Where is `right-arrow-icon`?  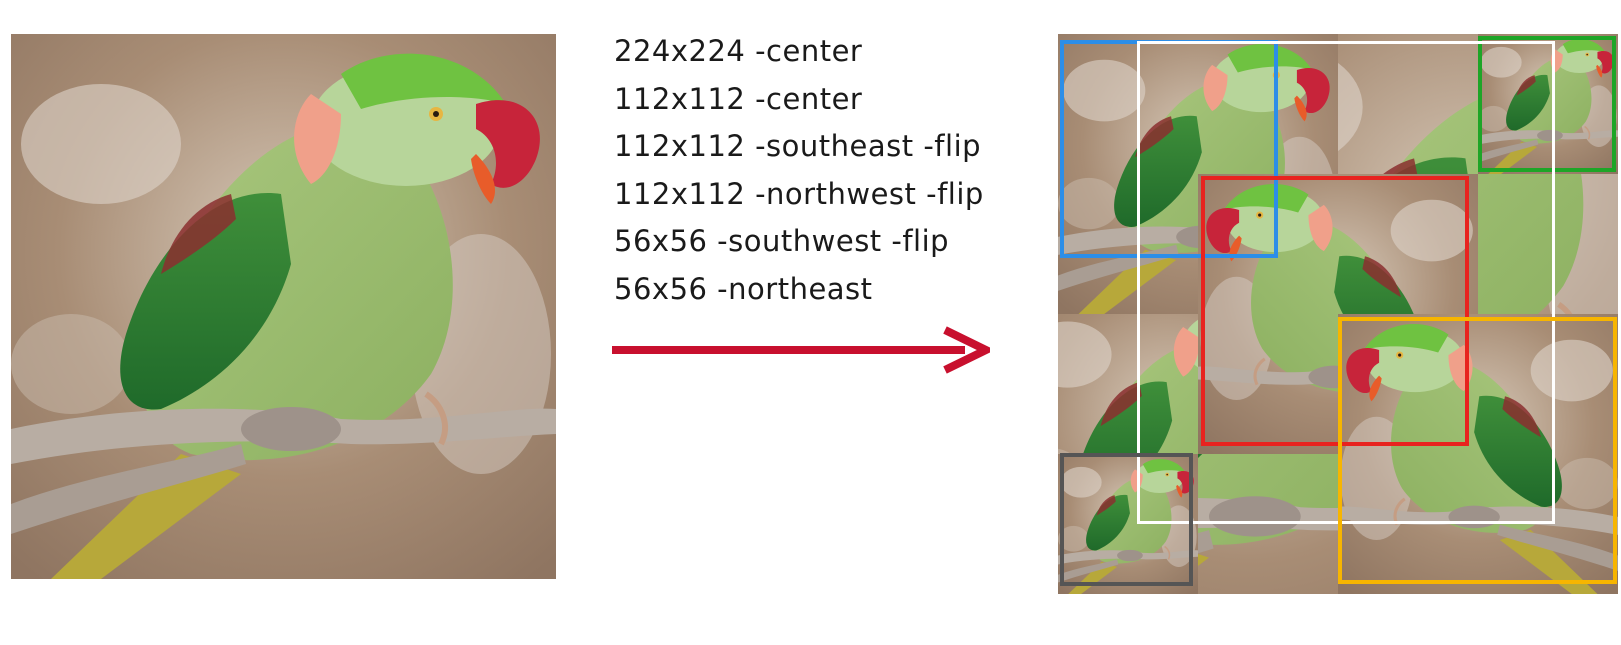 right-arrow-icon is located at coordinates (801, 350).